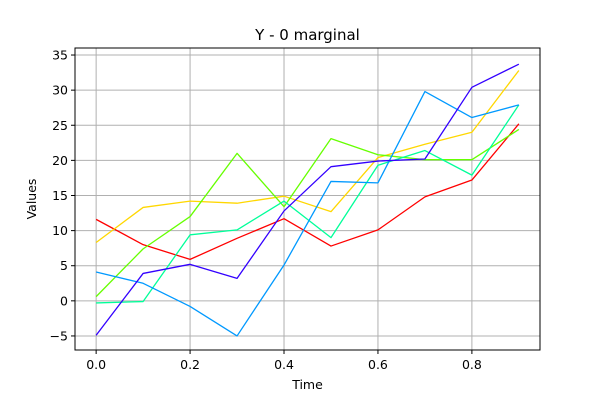  What do you see at coordinates (307, 384) in the screenshot?
I see `x-axis-title: Time` at bounding box center [307, 384].